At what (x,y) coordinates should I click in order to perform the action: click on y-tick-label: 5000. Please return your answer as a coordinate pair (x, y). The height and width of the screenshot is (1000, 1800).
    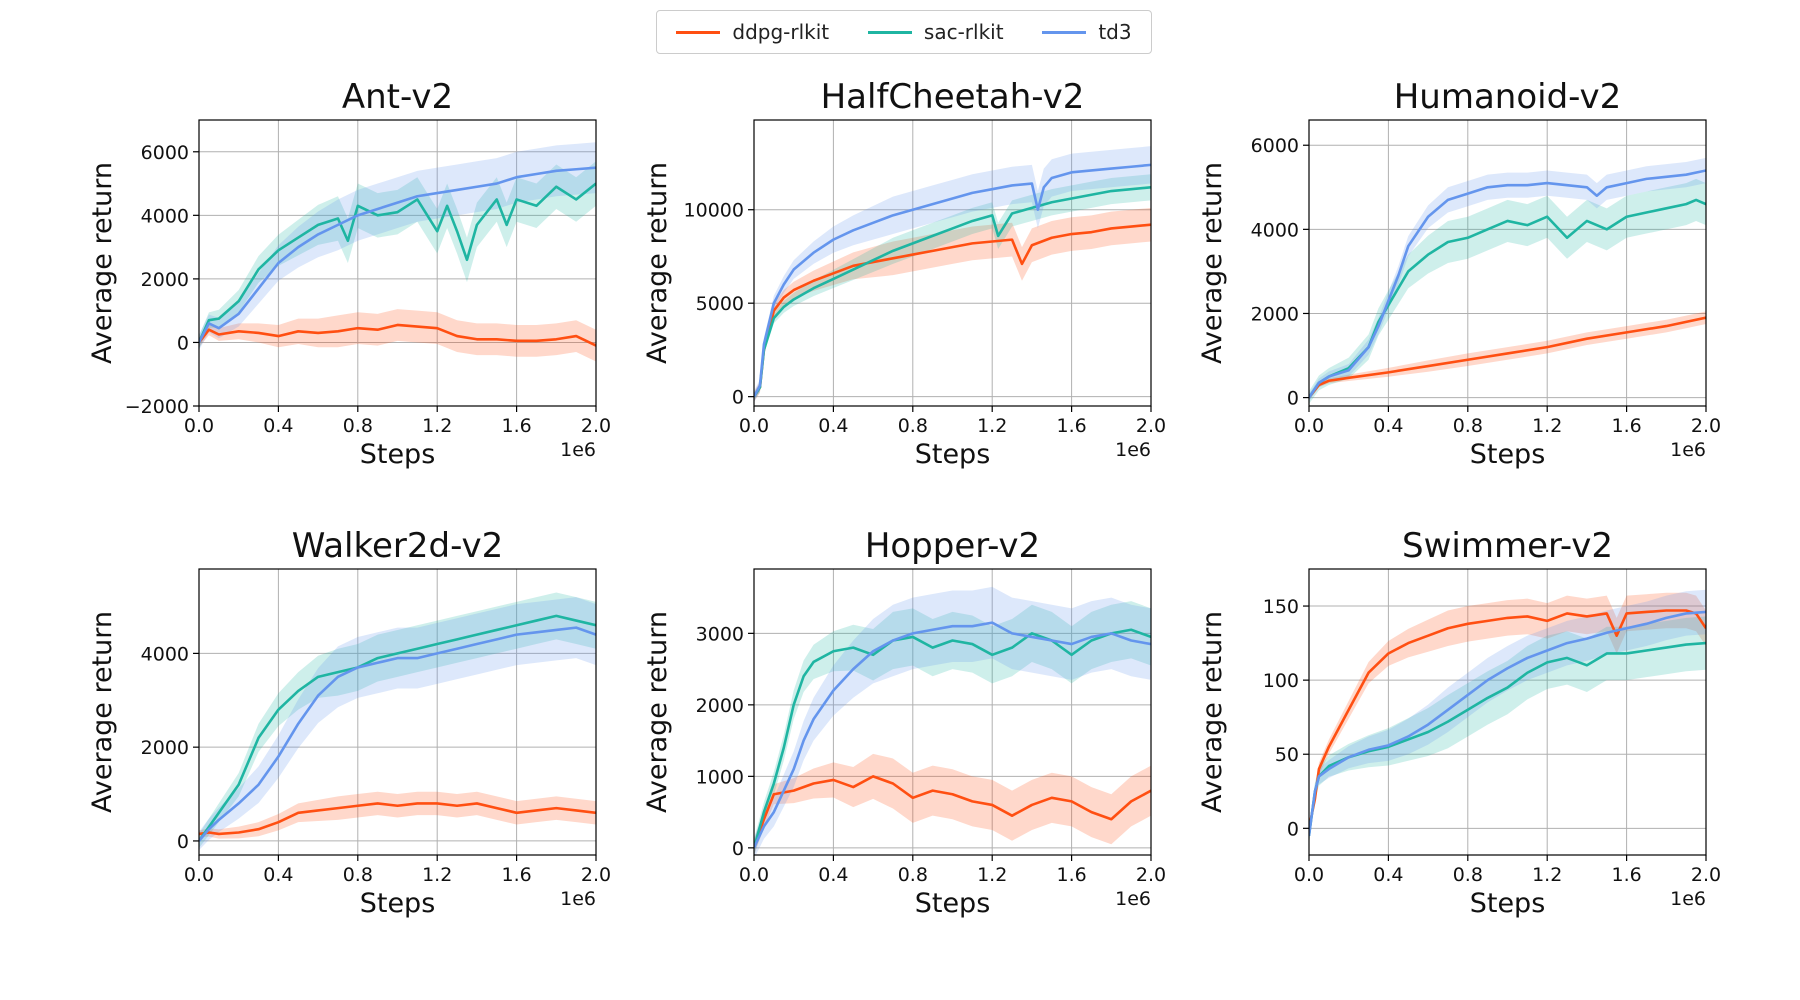
    Looking at the image, I should click on (720, 304).